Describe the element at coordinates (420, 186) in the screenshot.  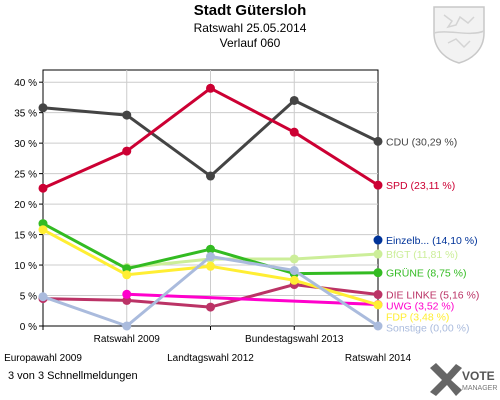
I see `series-end-label: SPD (23,11 %)` at that location.